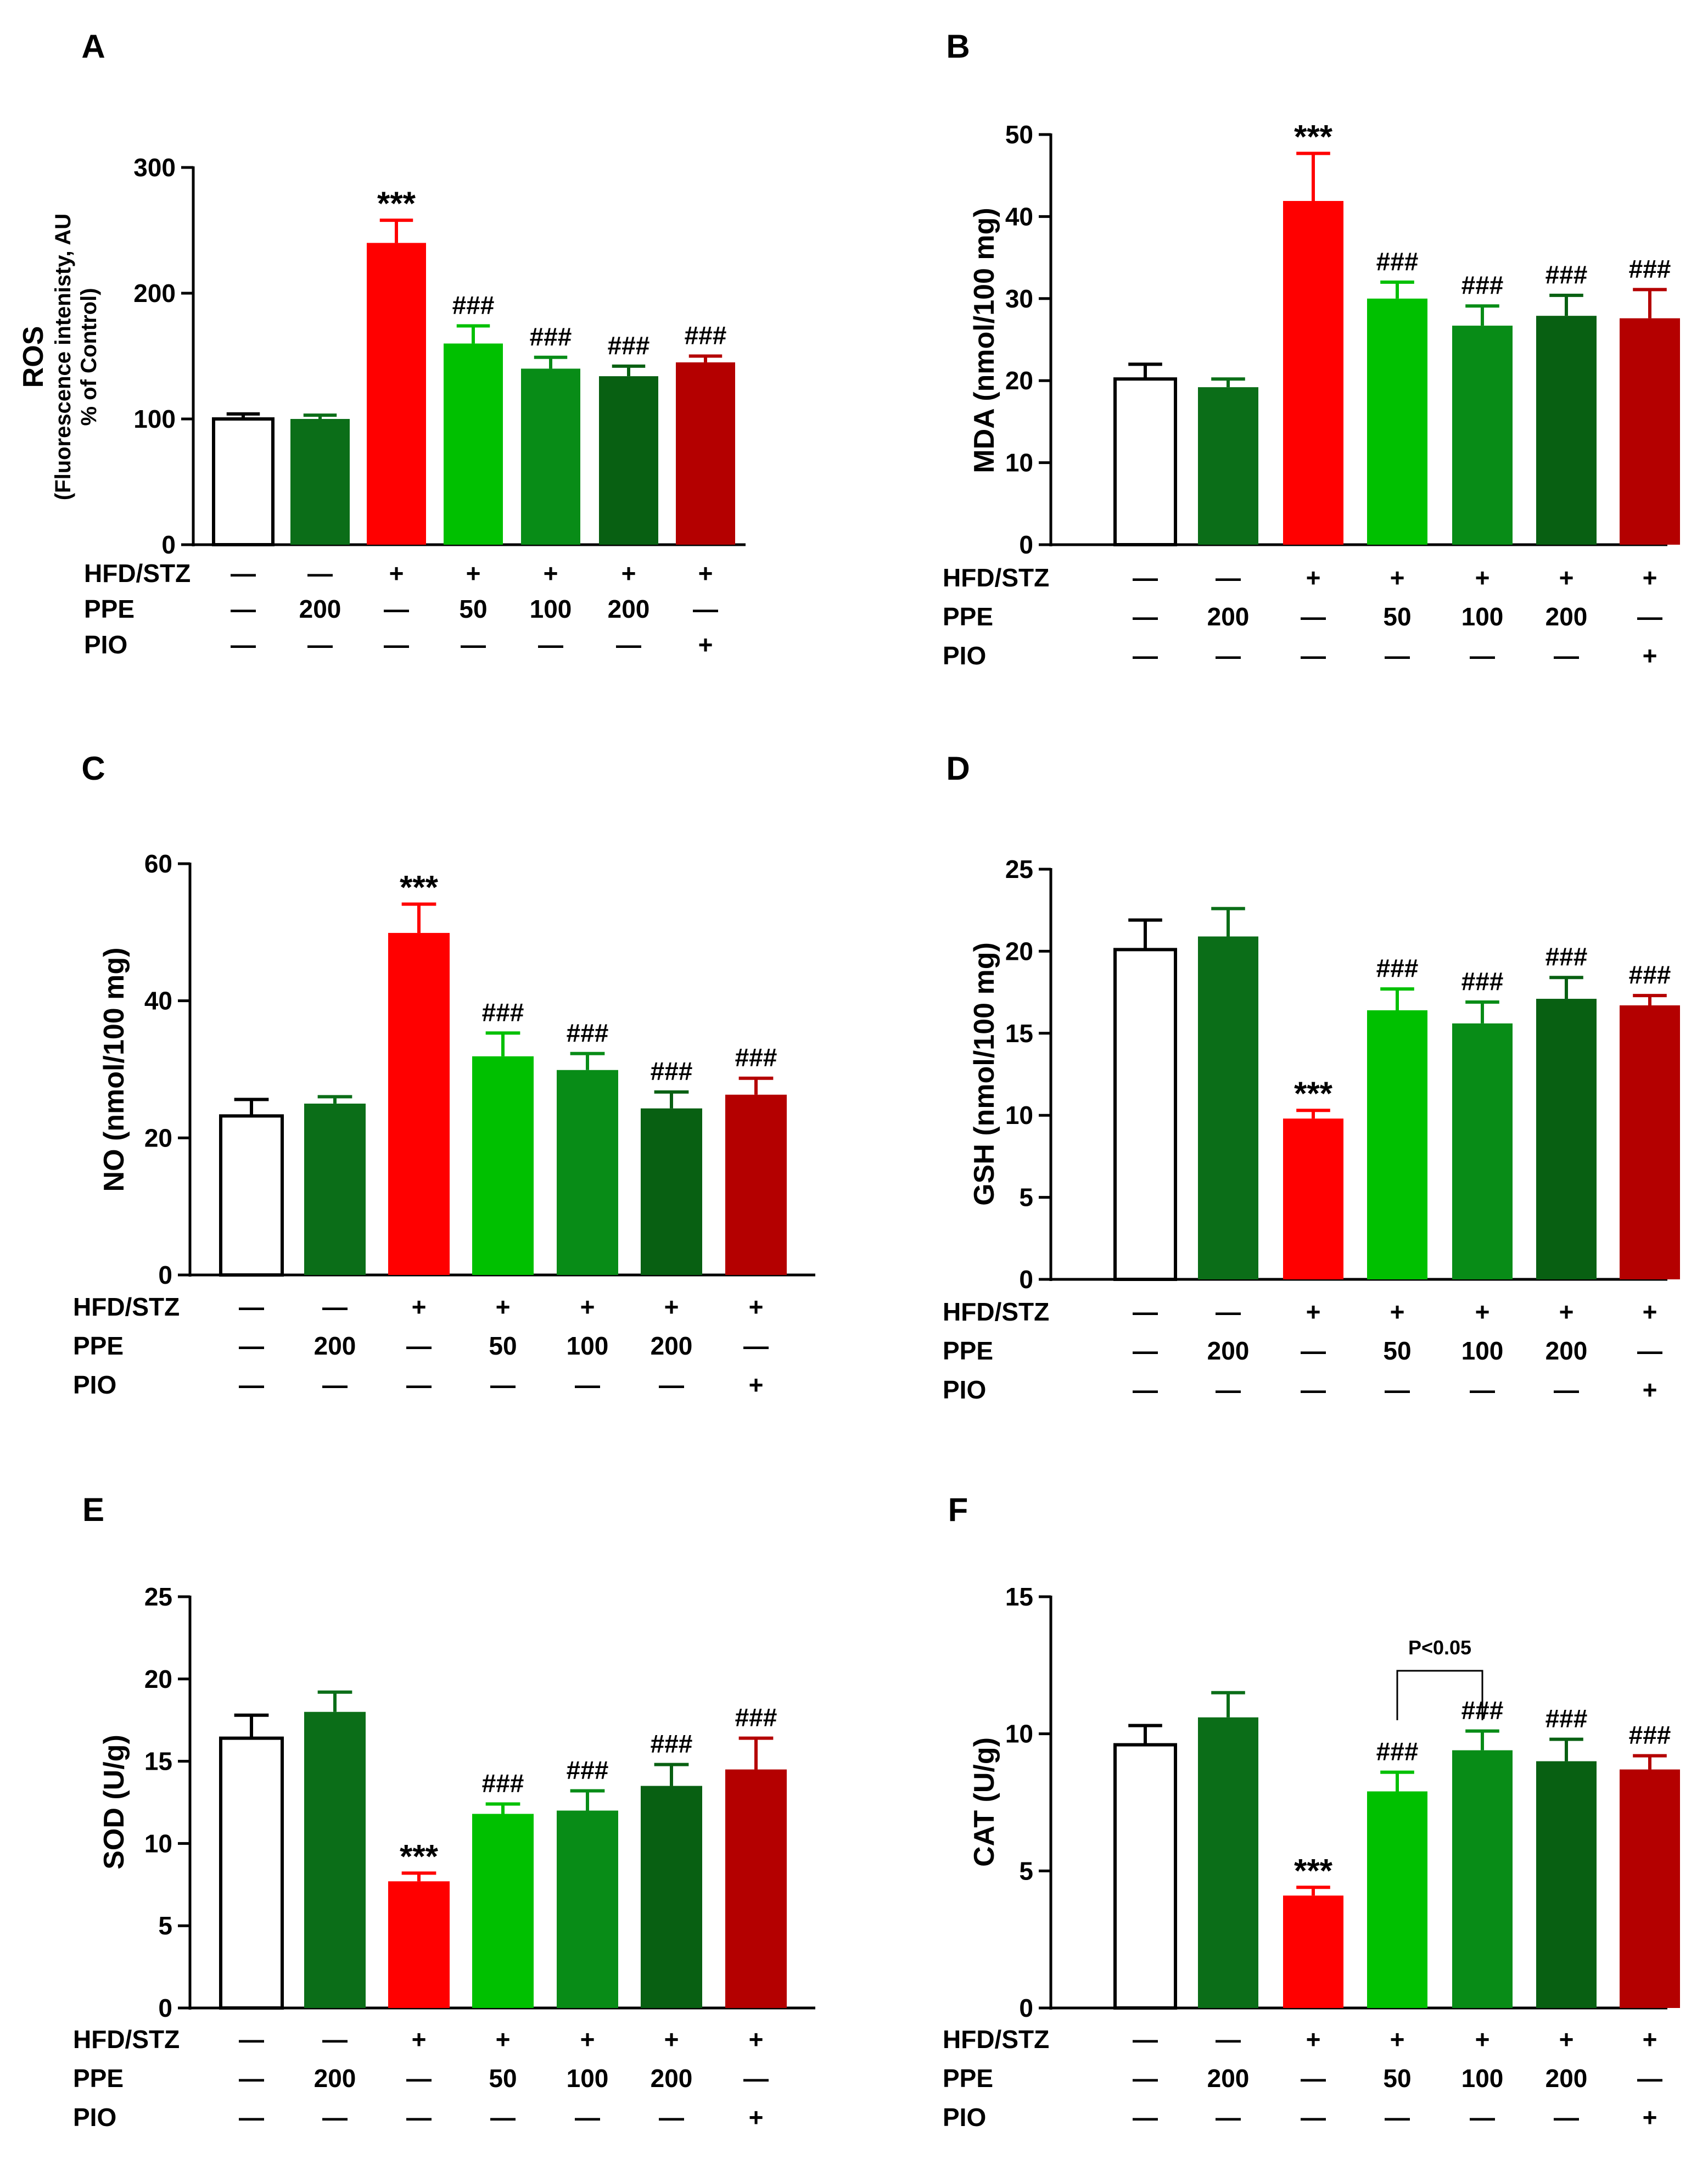 The image size is (1708, 2176). What do you see at coordinates (158, 863) in the screenshot?
I see `y-tick-label: 60` at bounding box center [158, 863].